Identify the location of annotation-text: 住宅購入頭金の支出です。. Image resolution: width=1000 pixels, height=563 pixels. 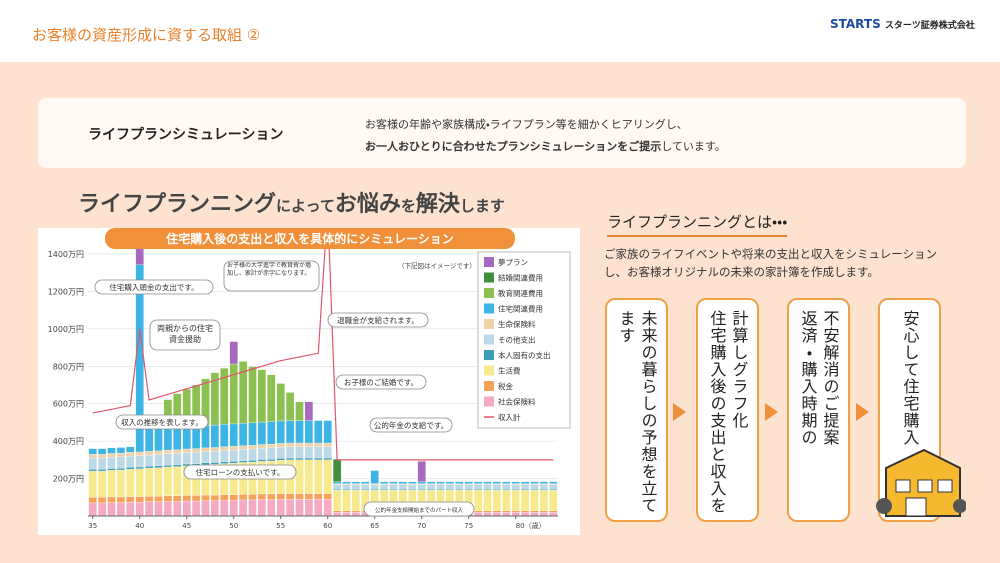
(153, 287).